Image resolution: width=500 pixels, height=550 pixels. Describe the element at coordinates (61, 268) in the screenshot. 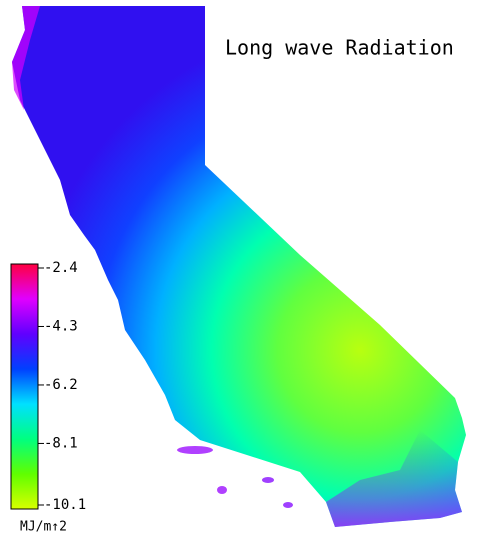

I see `tick-label: -2.4` at that location.